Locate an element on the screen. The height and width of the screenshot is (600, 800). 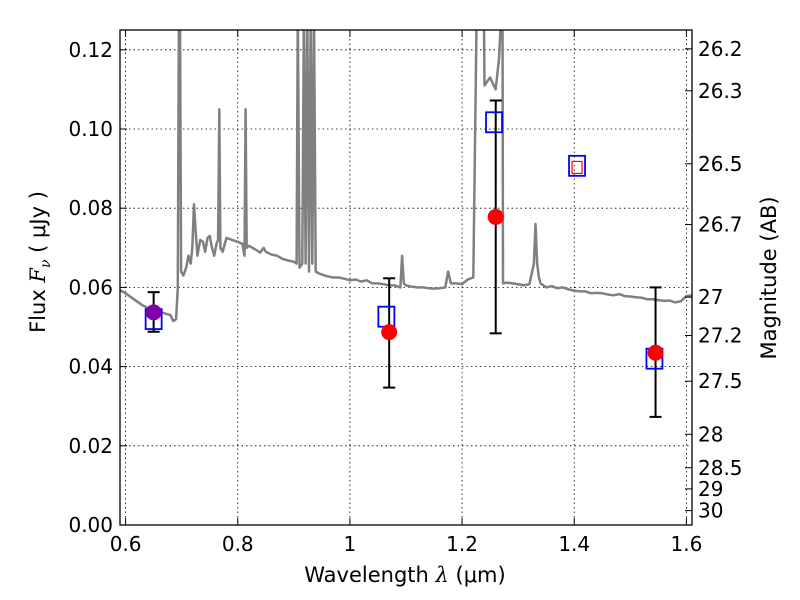
magnitude-tick-label: 27.5 is located at coordinates (720, 381).